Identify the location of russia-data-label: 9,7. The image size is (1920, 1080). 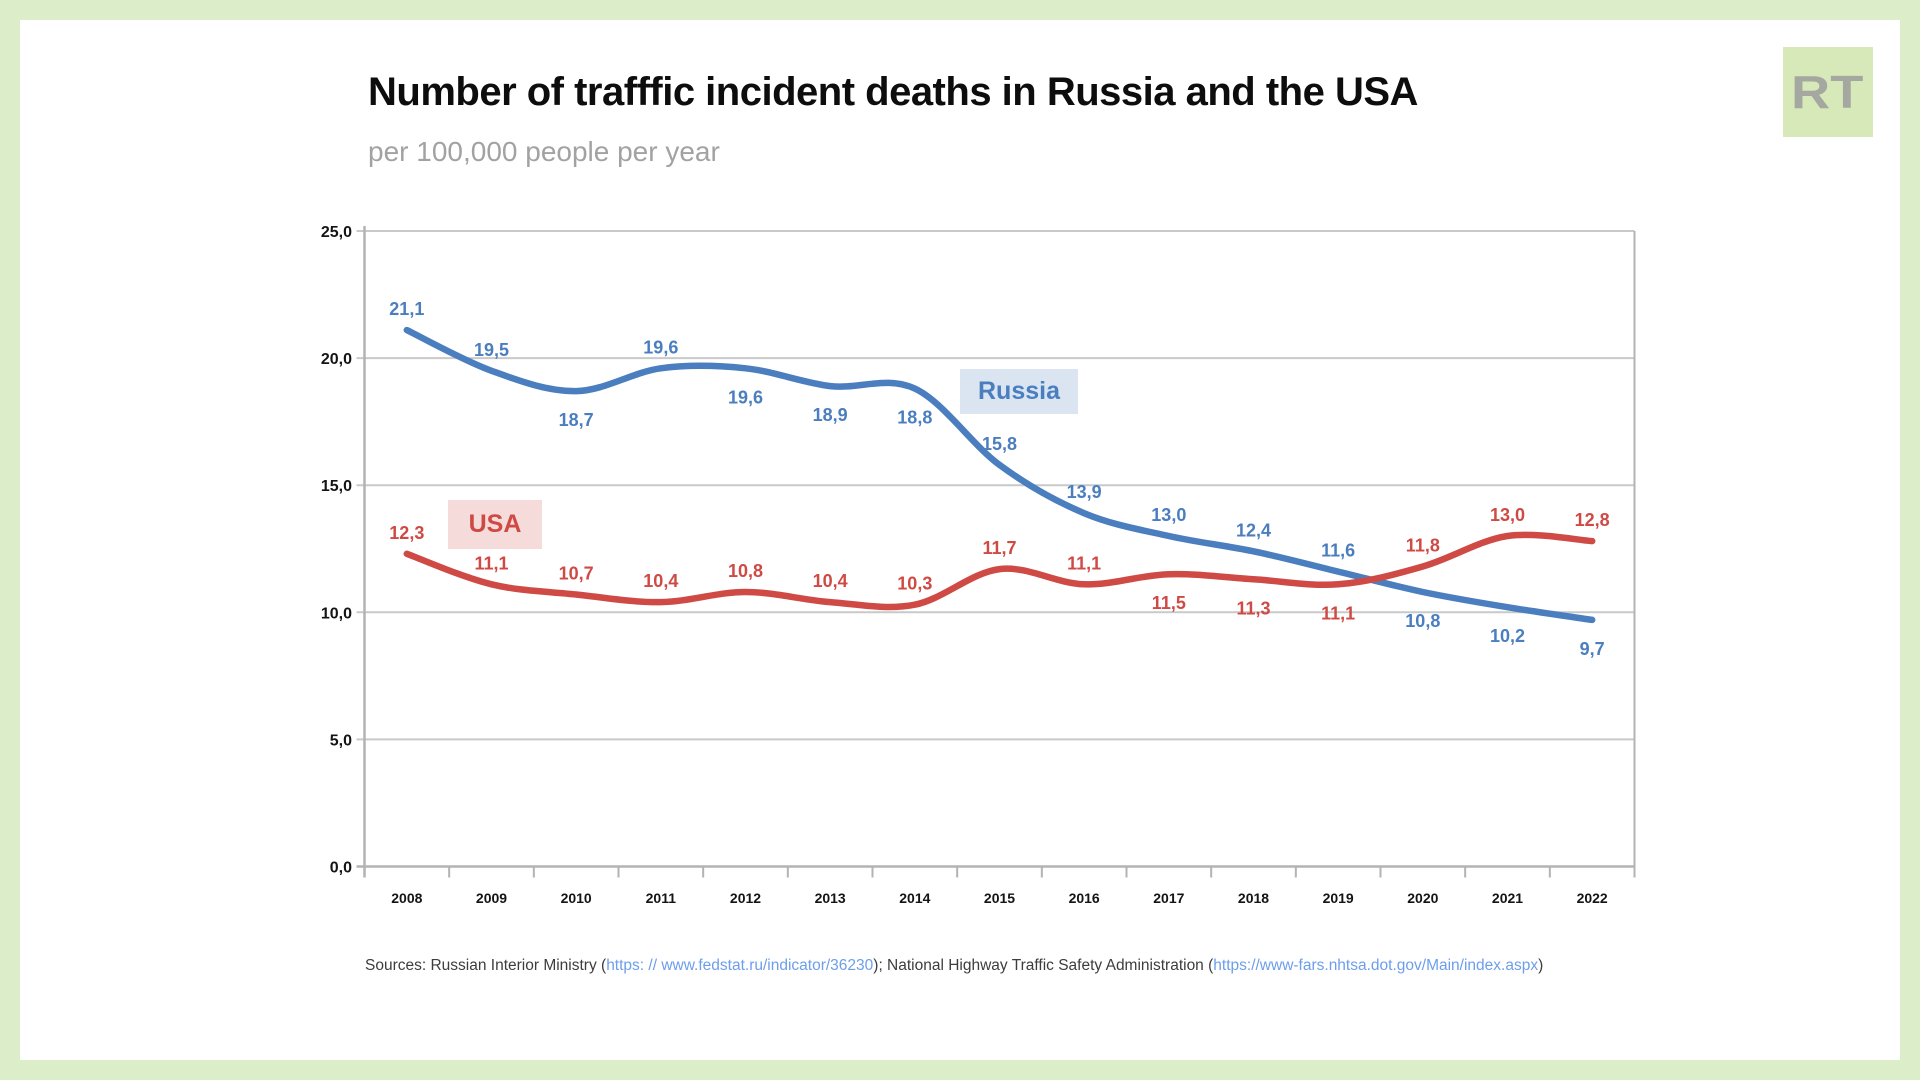
(1592, 649).